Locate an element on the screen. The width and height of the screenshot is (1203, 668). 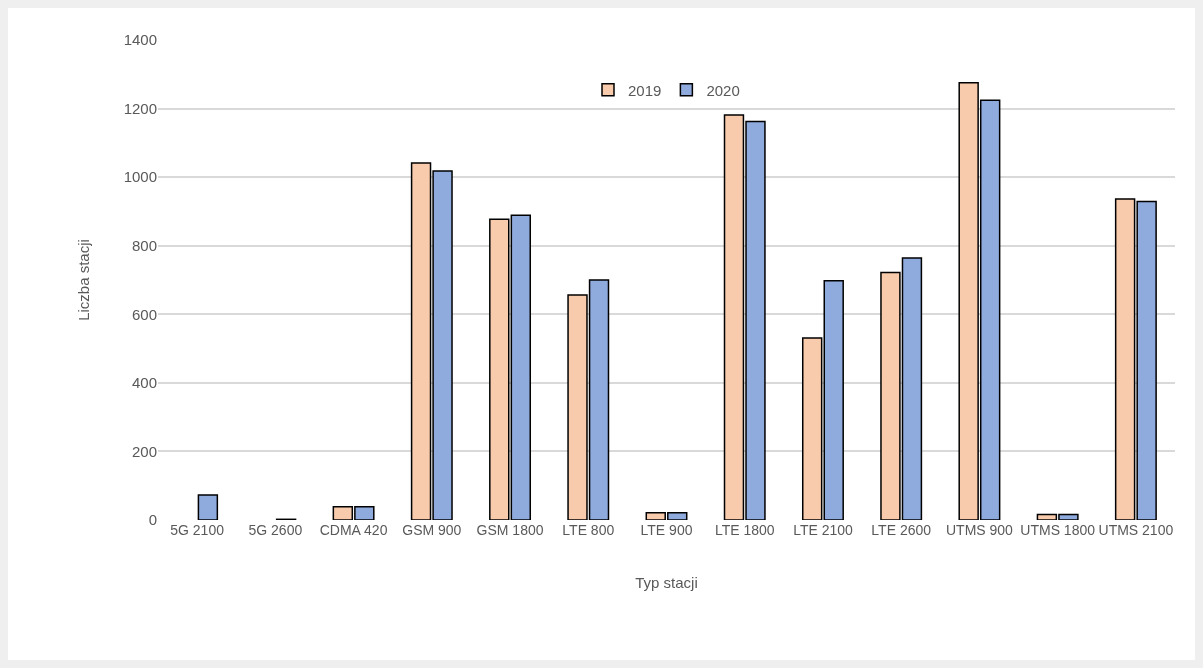
x-tick-label: CDMA 420 is located at coordinates (353, 530).